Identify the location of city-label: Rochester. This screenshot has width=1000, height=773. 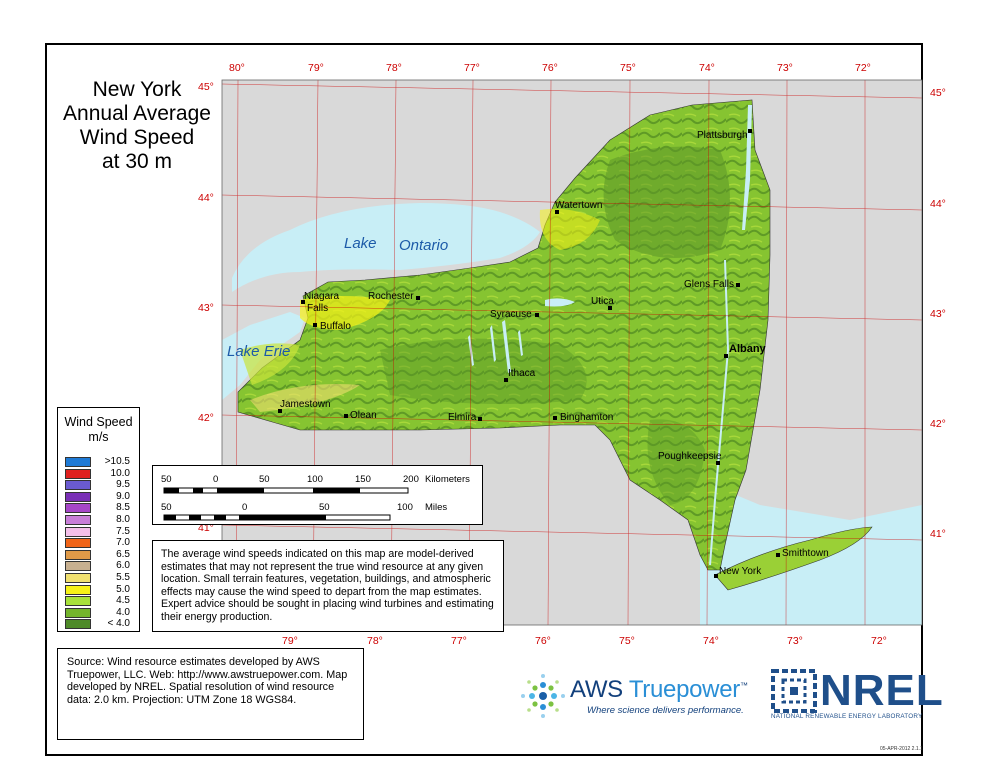
(391, 296).